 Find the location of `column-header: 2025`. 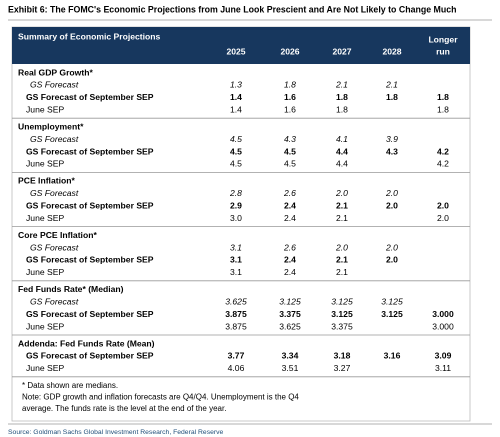

column-header: 2025 is located at coordinates (235, 51).